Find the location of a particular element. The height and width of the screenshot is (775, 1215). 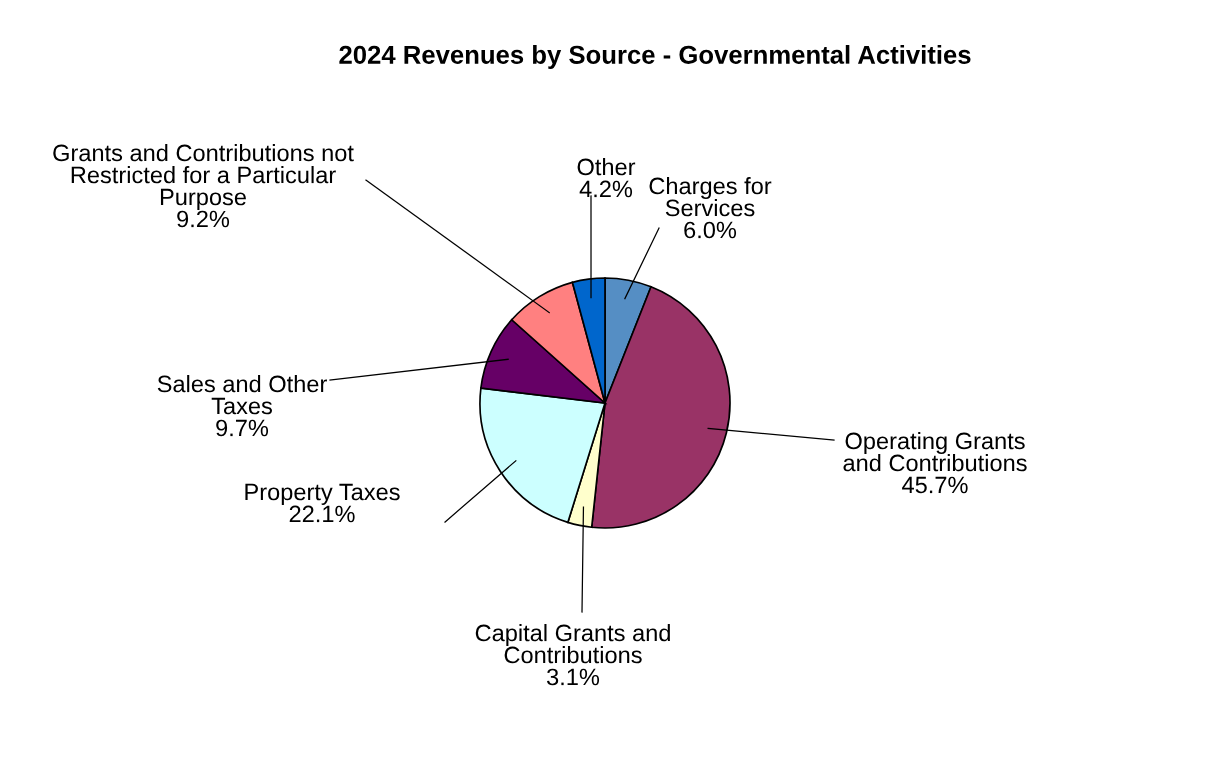

slice-label: Capital Grants and Contributions is located at coordinates (572, 643).